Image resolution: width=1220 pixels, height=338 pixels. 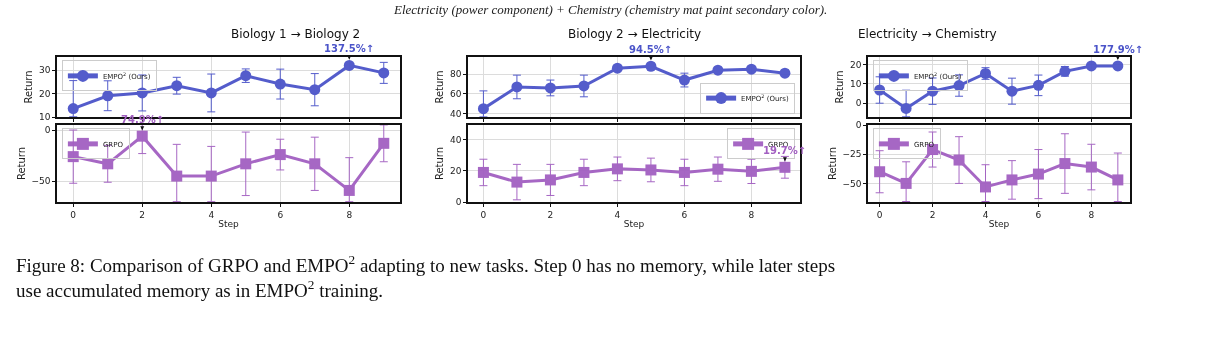 What do you see at coordinates (635, 34) in the screenshot?
I see `chart-title: Biology 2 → Electricity` at bounding box center [635, 34].